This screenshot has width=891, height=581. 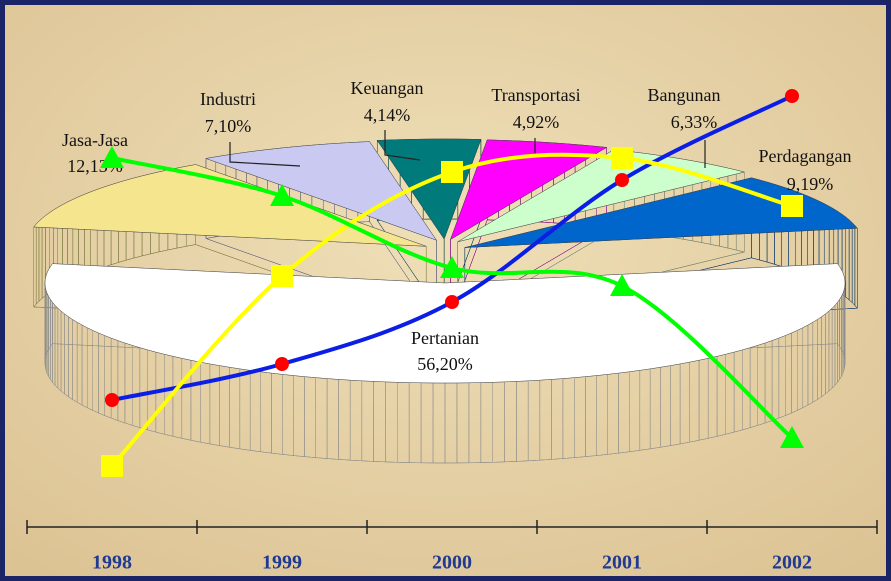 What do you see at coordinates (445, 364) in the screenshot?
I see `slice-value: 56,20%` at bounding box center [445, 364].